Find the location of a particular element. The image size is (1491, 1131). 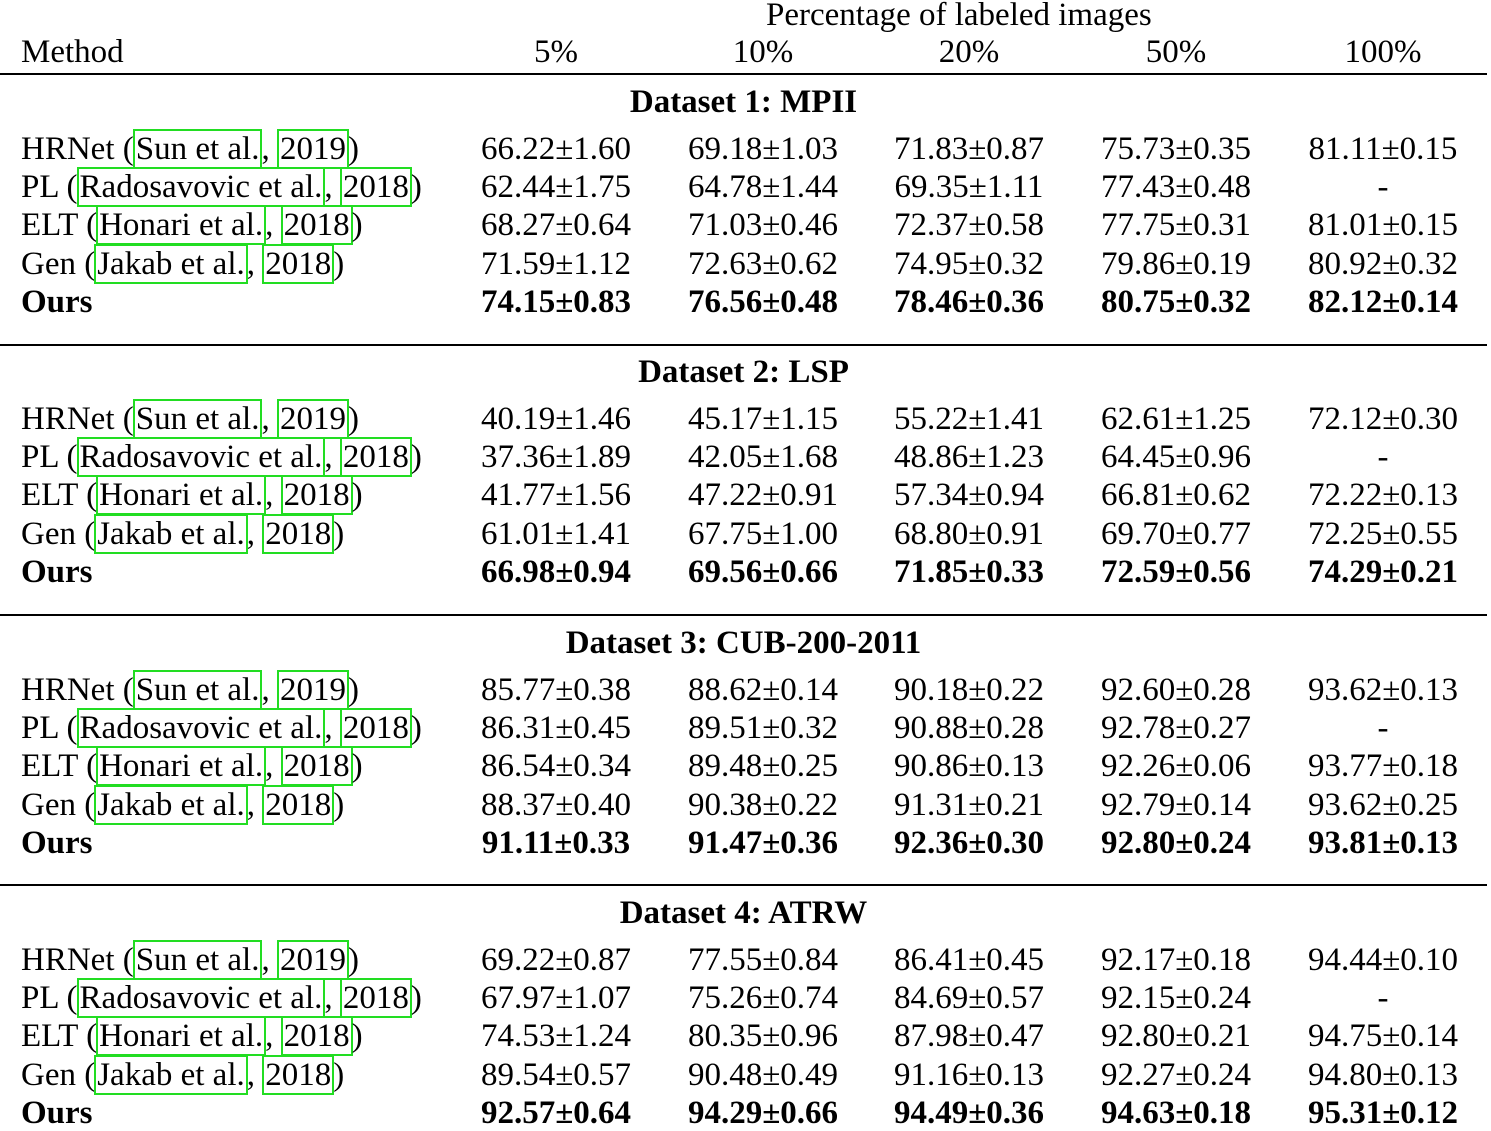

value-cell: 45.17±1.15 is located at coordinates (763, 419).